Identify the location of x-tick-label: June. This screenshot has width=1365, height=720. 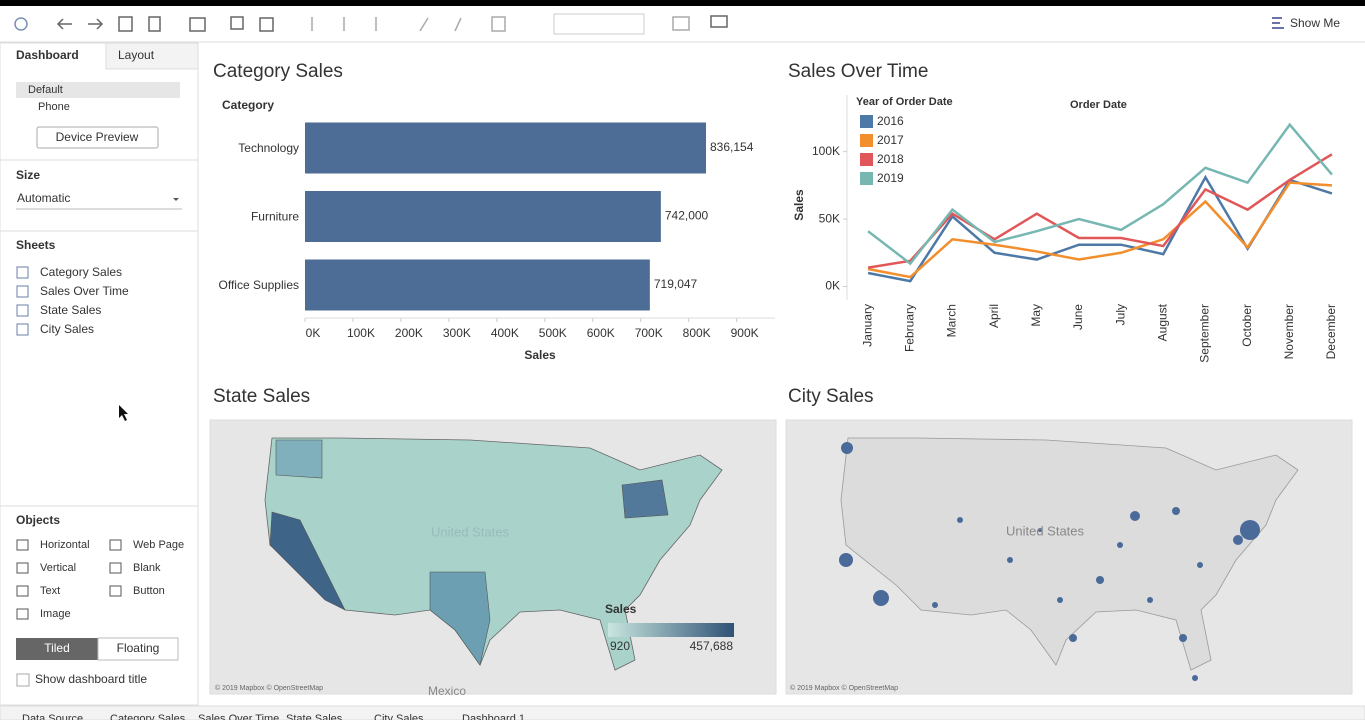
(1078, 317).